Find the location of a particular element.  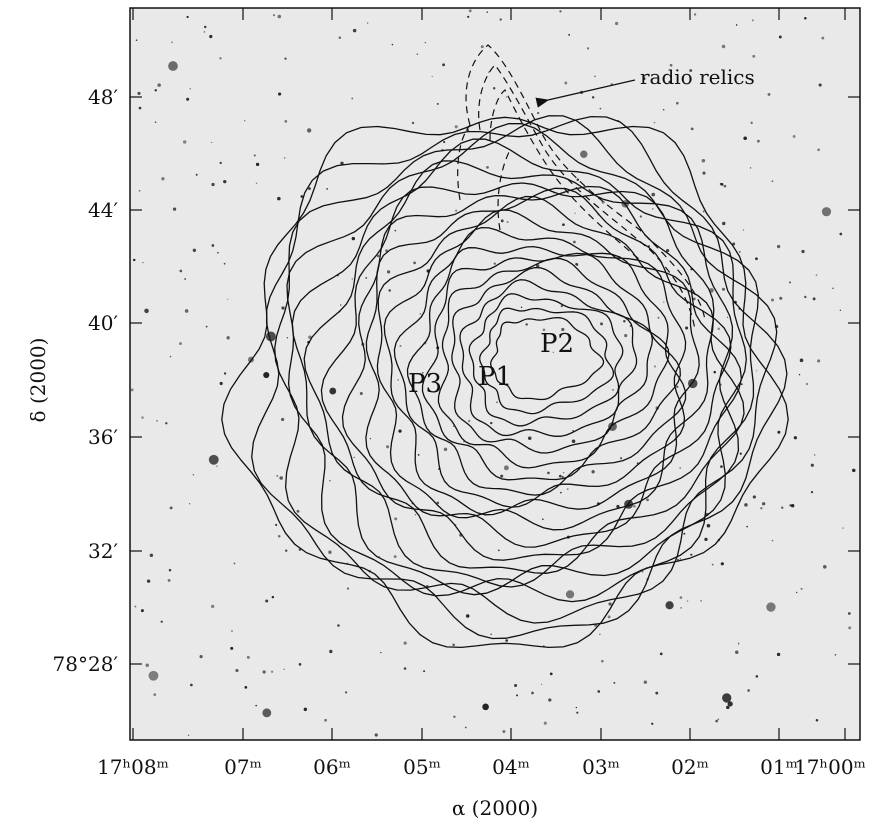

peak-label: P3 is located at coordinates (425, 384).